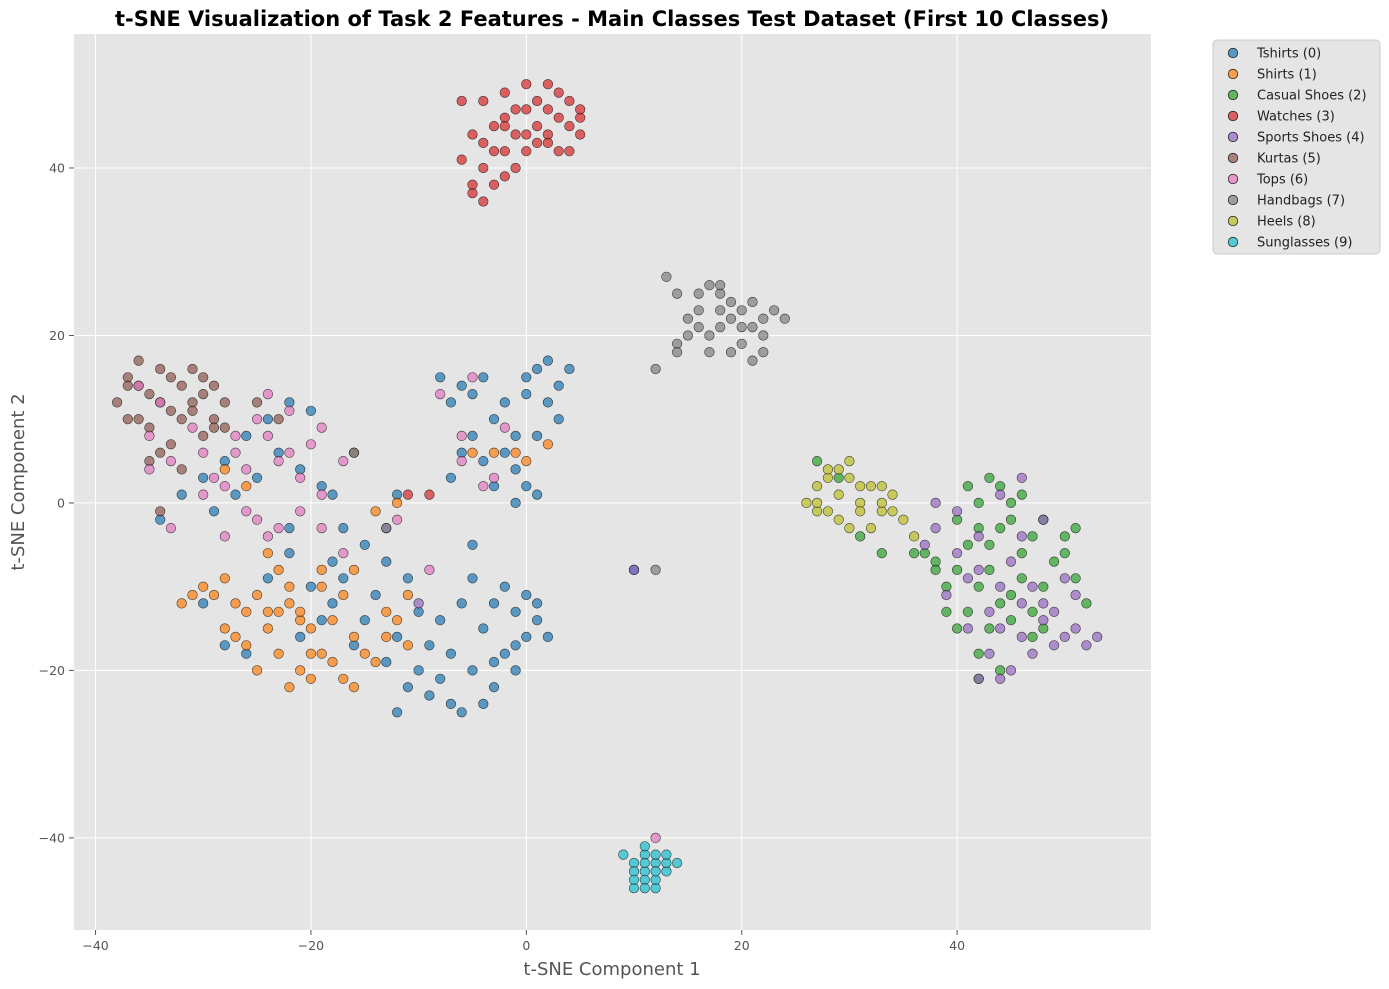  I want to click on x-tick-label: 0, so click(526, 945).